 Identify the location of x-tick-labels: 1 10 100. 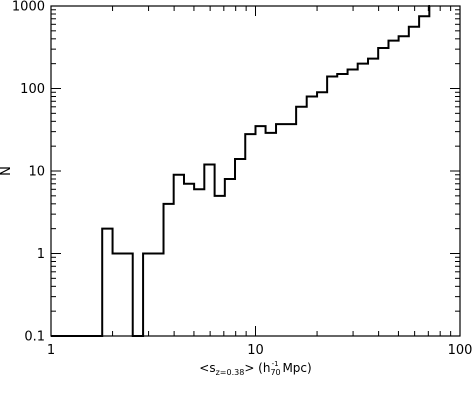
(260, 350).